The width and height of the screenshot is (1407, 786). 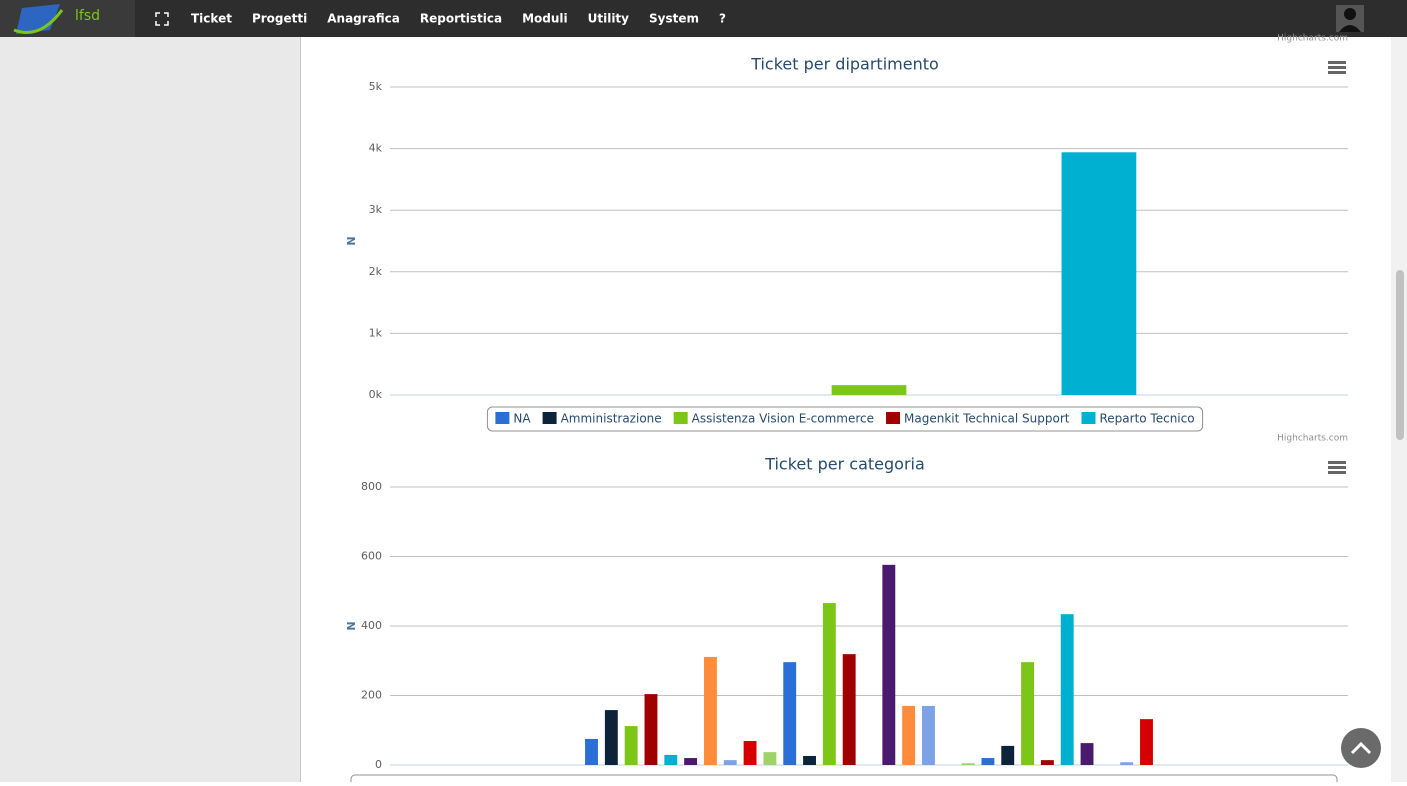 I want to click on menu-item: Anagrafica, so click(x=363, y=19).